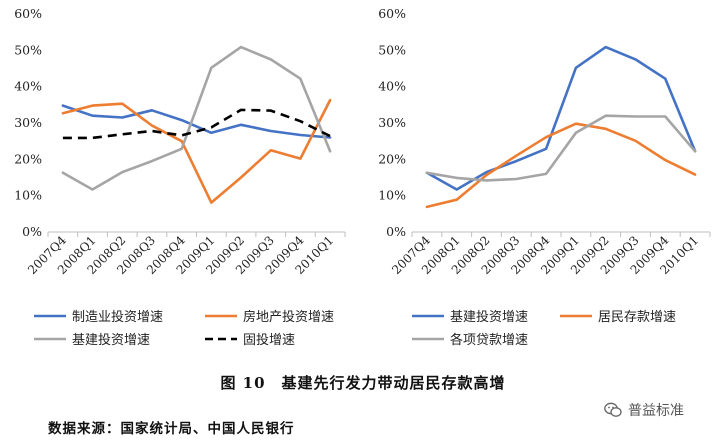 The height and width of the screenshot is (443, 726). I want to click on legend-label: 制造业投资增速, so click(117, 317).